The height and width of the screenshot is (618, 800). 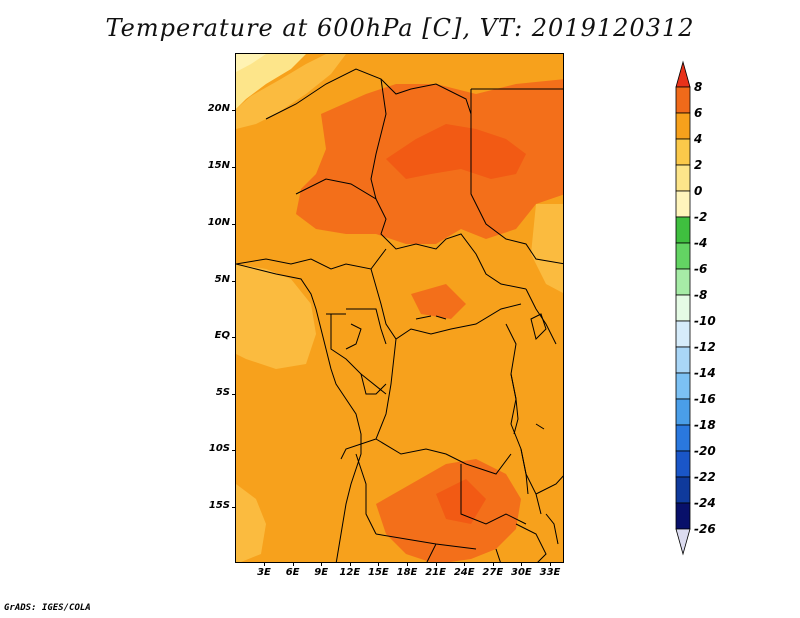 I want to click on temp-field-warm-central, so click(x=438, y=301).